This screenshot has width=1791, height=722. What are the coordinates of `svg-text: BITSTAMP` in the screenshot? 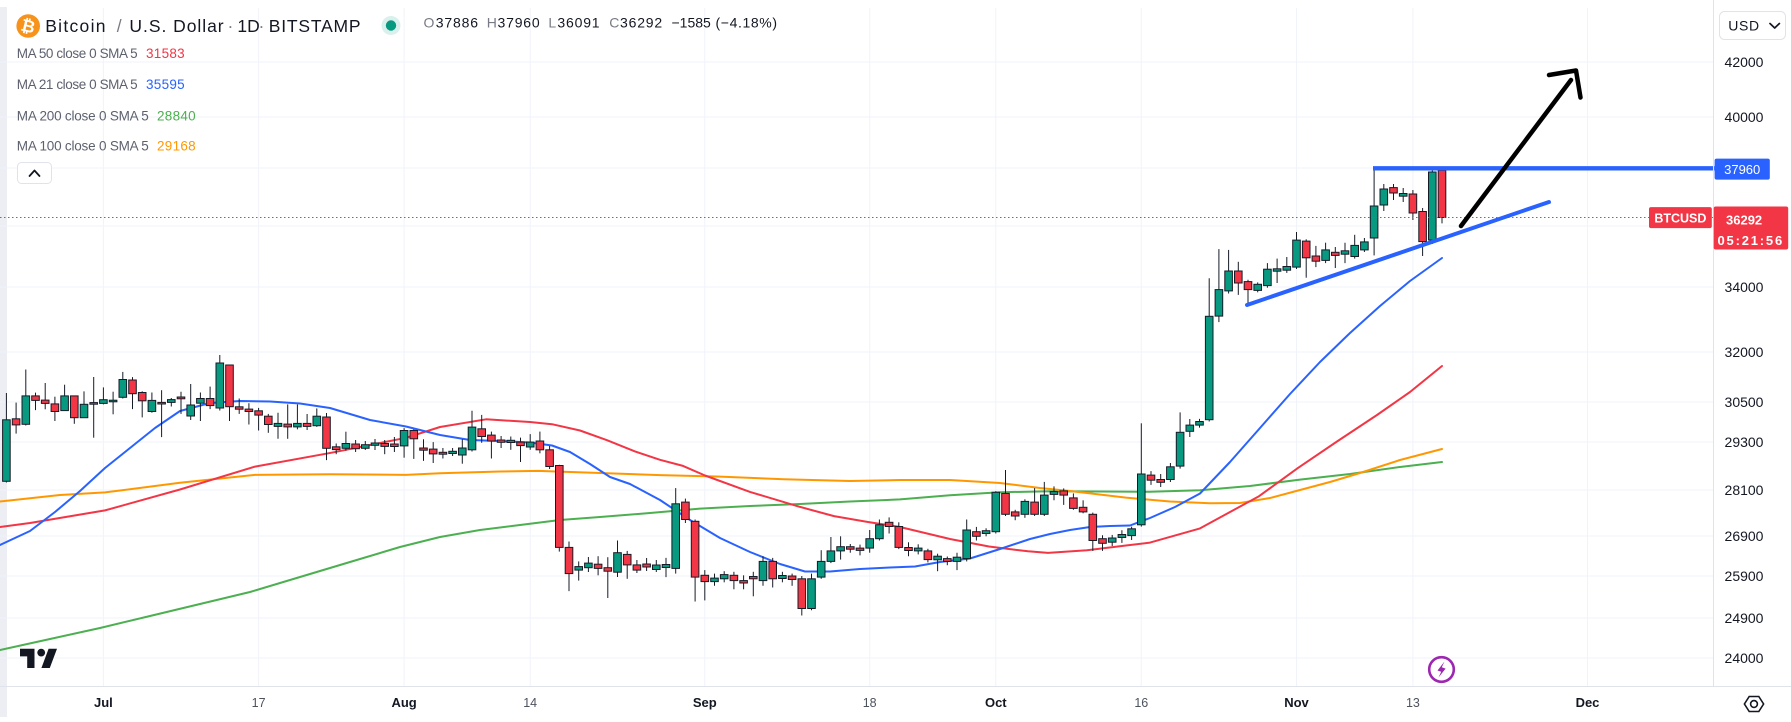 It's located at (315, 26).